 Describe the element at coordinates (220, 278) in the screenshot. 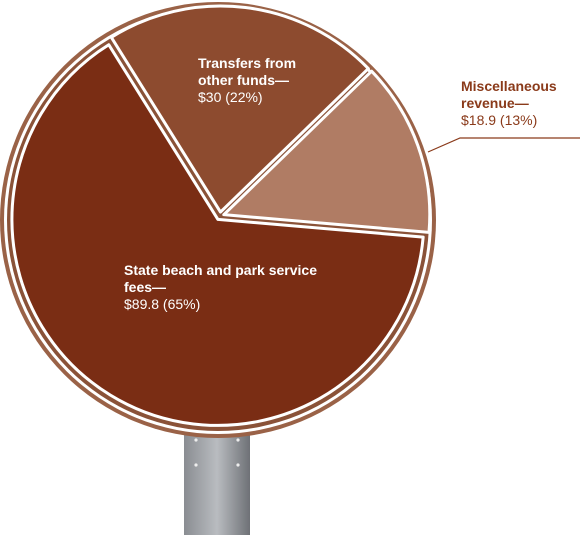

I see `category-label: State beach and park service fees—` at that location.